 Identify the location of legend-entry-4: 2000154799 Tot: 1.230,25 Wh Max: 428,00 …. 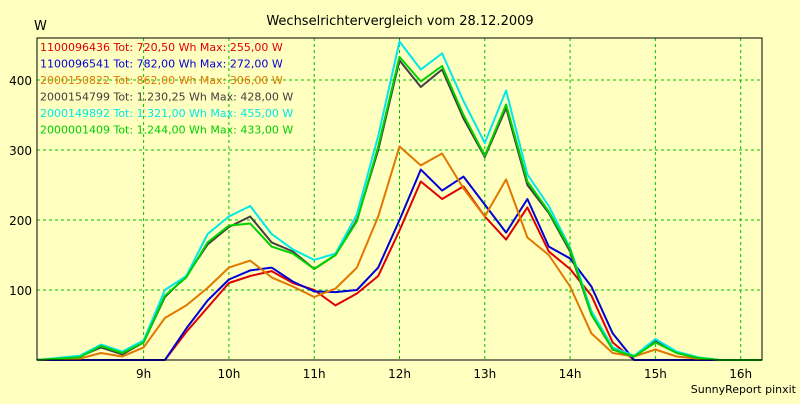
(166, 97).